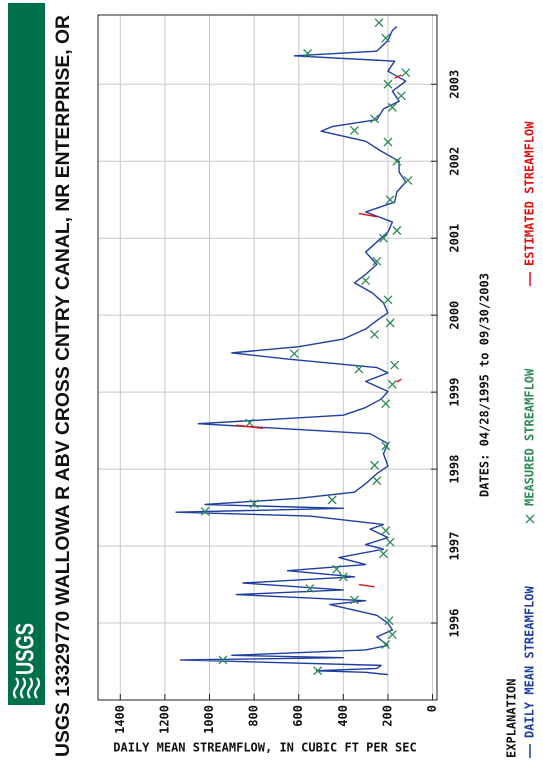 Image resolution: width=543 pixels, height=762 pixels. I want to click on y-tick-label: 1000, so click(209, 719).